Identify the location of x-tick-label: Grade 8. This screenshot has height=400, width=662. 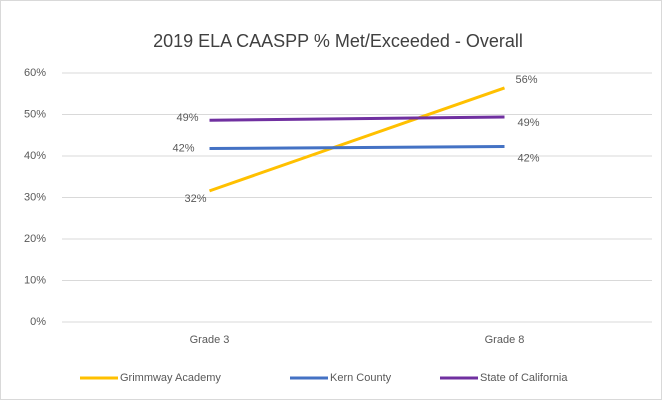
(505, 340).